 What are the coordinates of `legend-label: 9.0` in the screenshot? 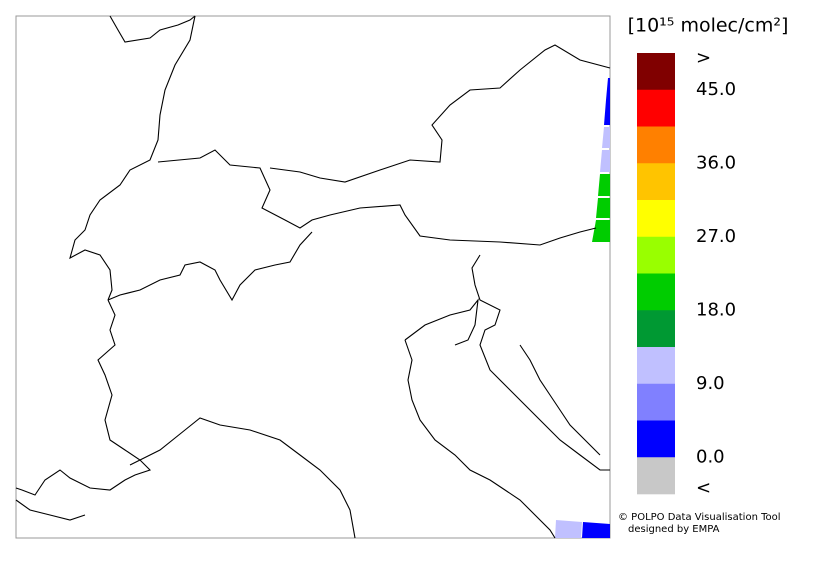 It's located at (710, 383).